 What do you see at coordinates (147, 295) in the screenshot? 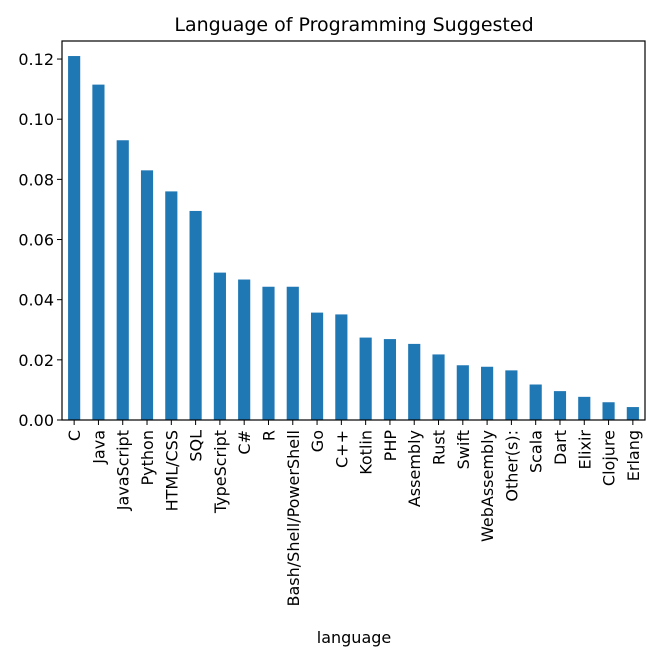
I see `bar-python` at bounding box center [147, 295].